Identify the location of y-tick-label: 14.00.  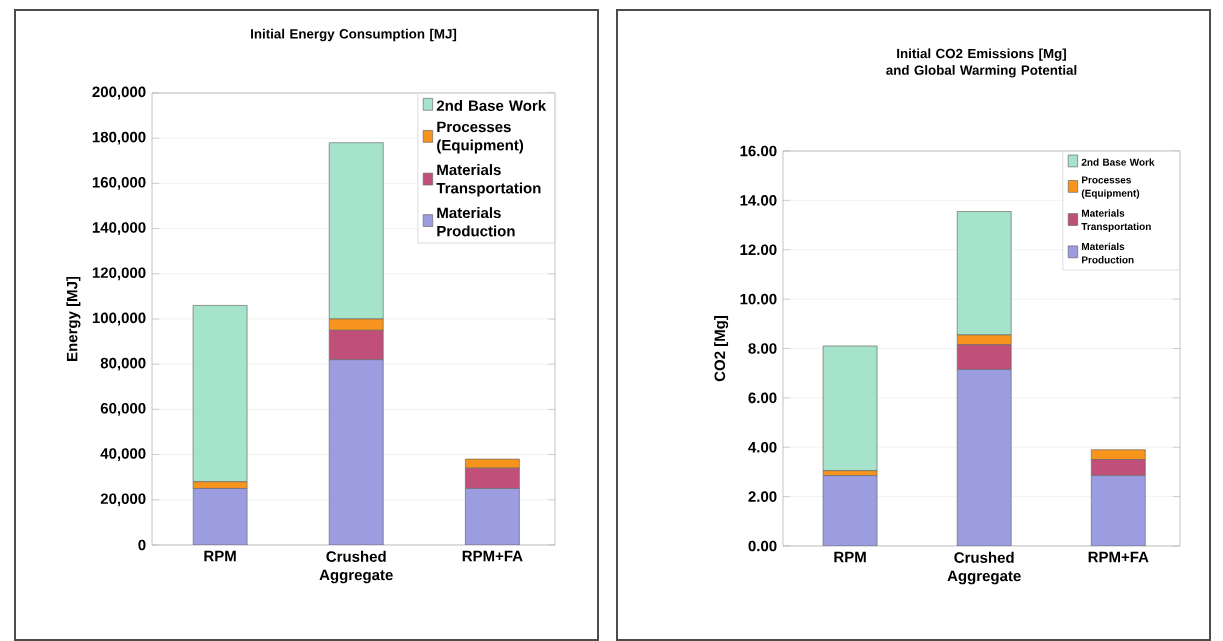
(758, 200).